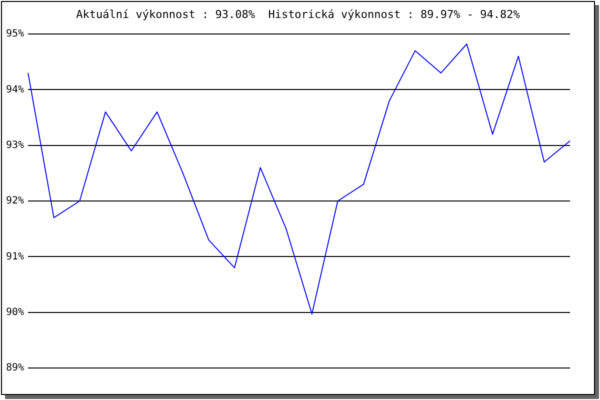 The height and width of the screenshot is (400, 600). What do you see at coordinates (15, 145) in the screenshot?
I see `y-tick-label: 93%` at bounding box center [15, 145].